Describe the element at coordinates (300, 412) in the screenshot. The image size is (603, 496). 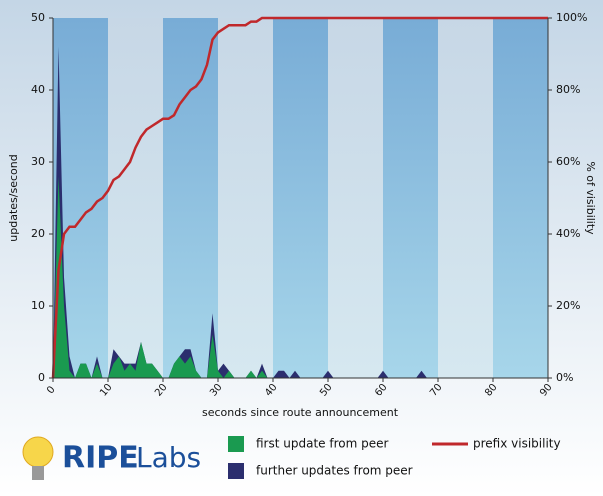
I see `x-axis-label: seconds since route announcement` at that location.